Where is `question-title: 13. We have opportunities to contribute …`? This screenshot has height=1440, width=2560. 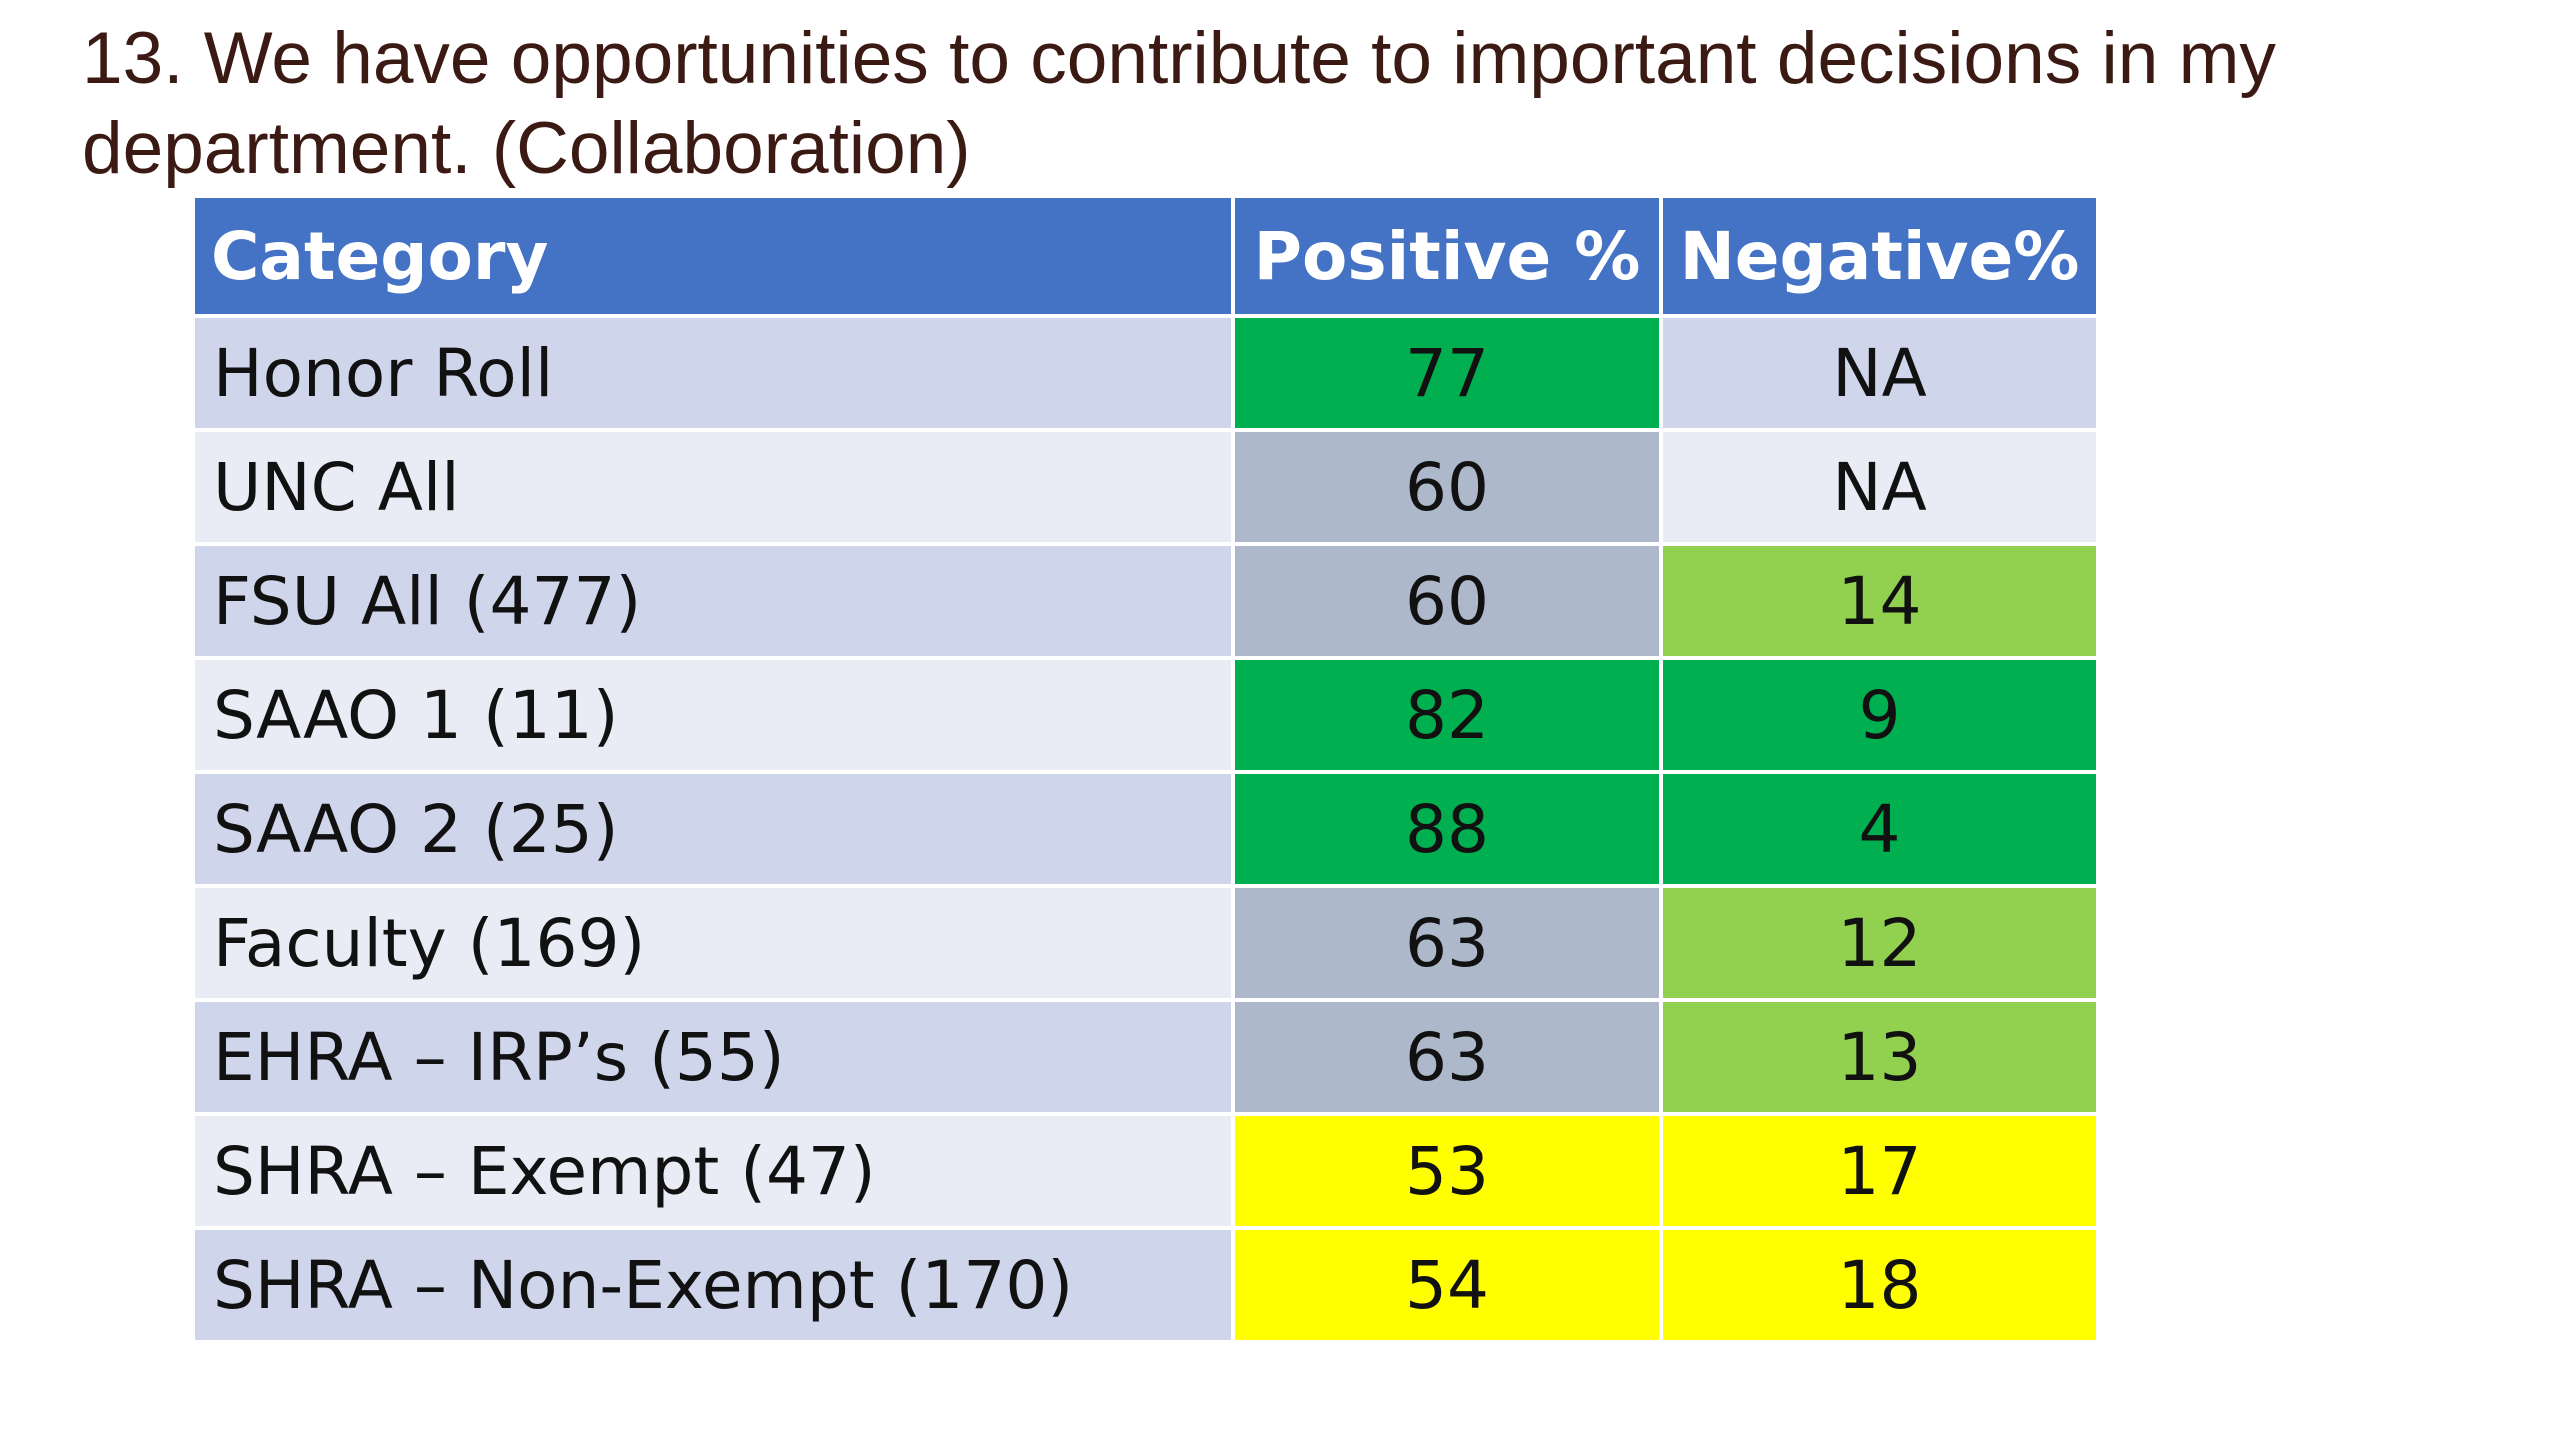 question-title: 13. We have opportunities to contribute … is located at coordinates (1179, 103).